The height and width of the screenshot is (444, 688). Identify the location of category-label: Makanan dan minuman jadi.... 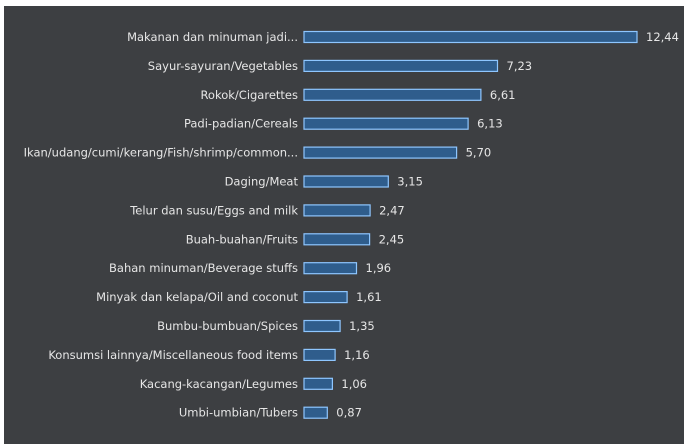
(212, 37).